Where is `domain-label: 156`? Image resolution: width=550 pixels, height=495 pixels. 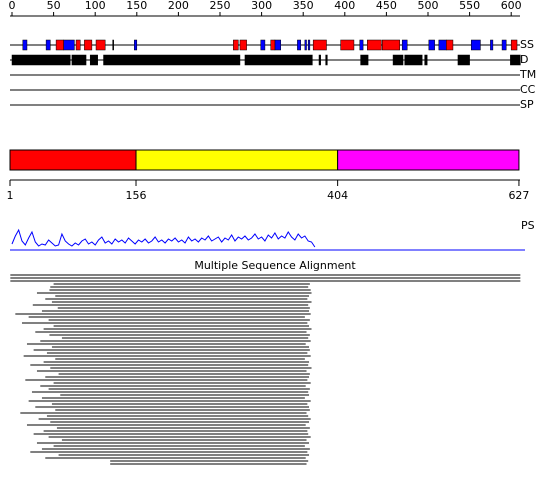 domain-label: 156 is located at coordinates (136, 195).